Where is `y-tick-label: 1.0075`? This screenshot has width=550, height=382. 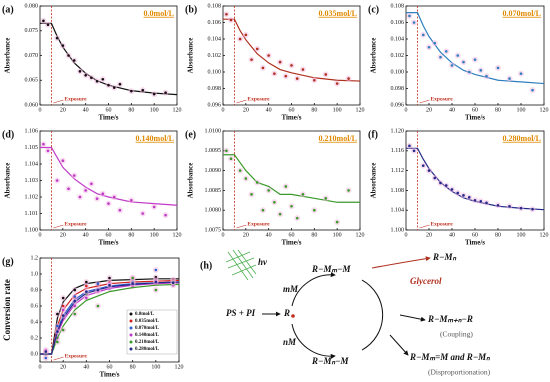 y-tick-label: 1.0075 is located at coordinates (213, 230).